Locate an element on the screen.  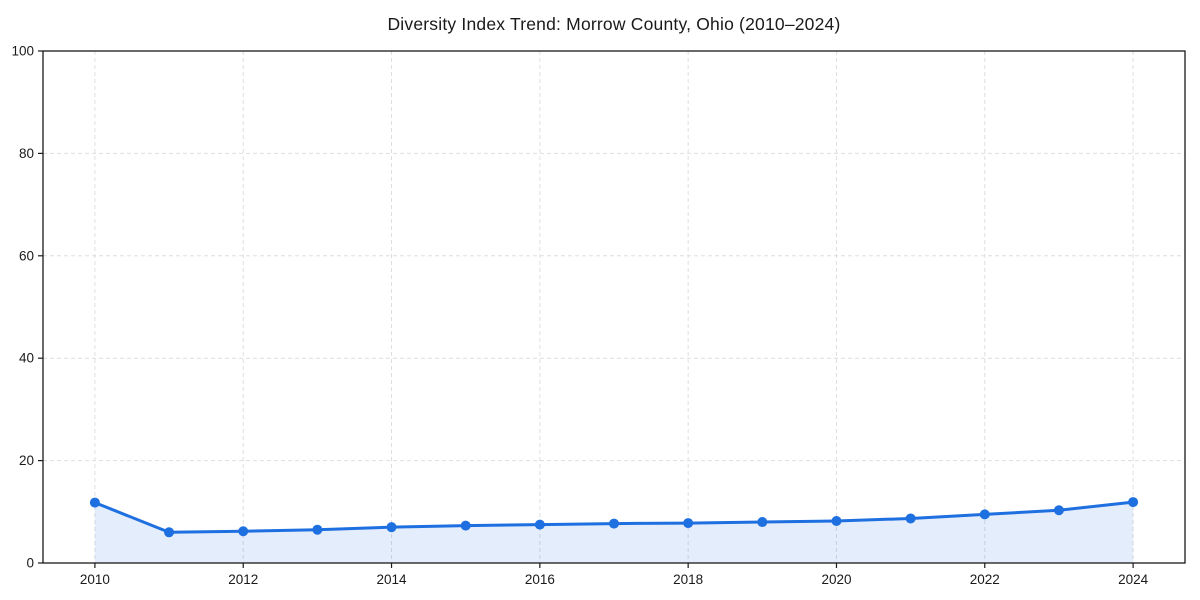
data-point-2021 is located at coordinates (910, 518).